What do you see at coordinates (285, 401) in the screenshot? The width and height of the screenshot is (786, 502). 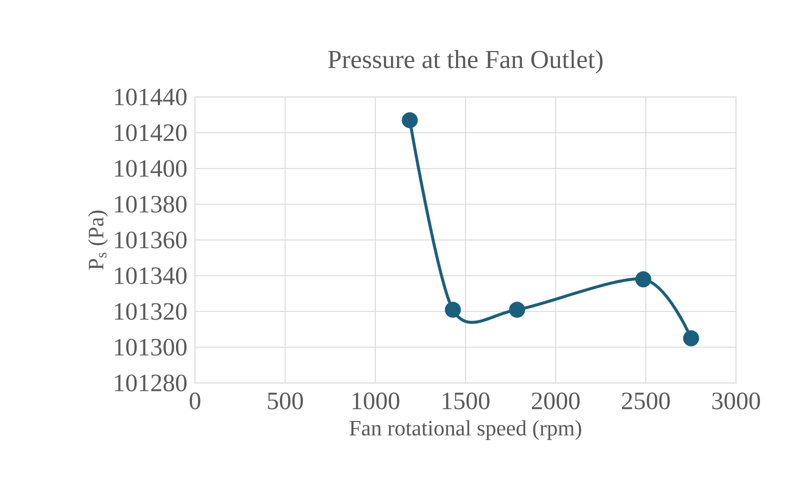 I see `x-tick-label: 500` at bounding box center [285, 401].